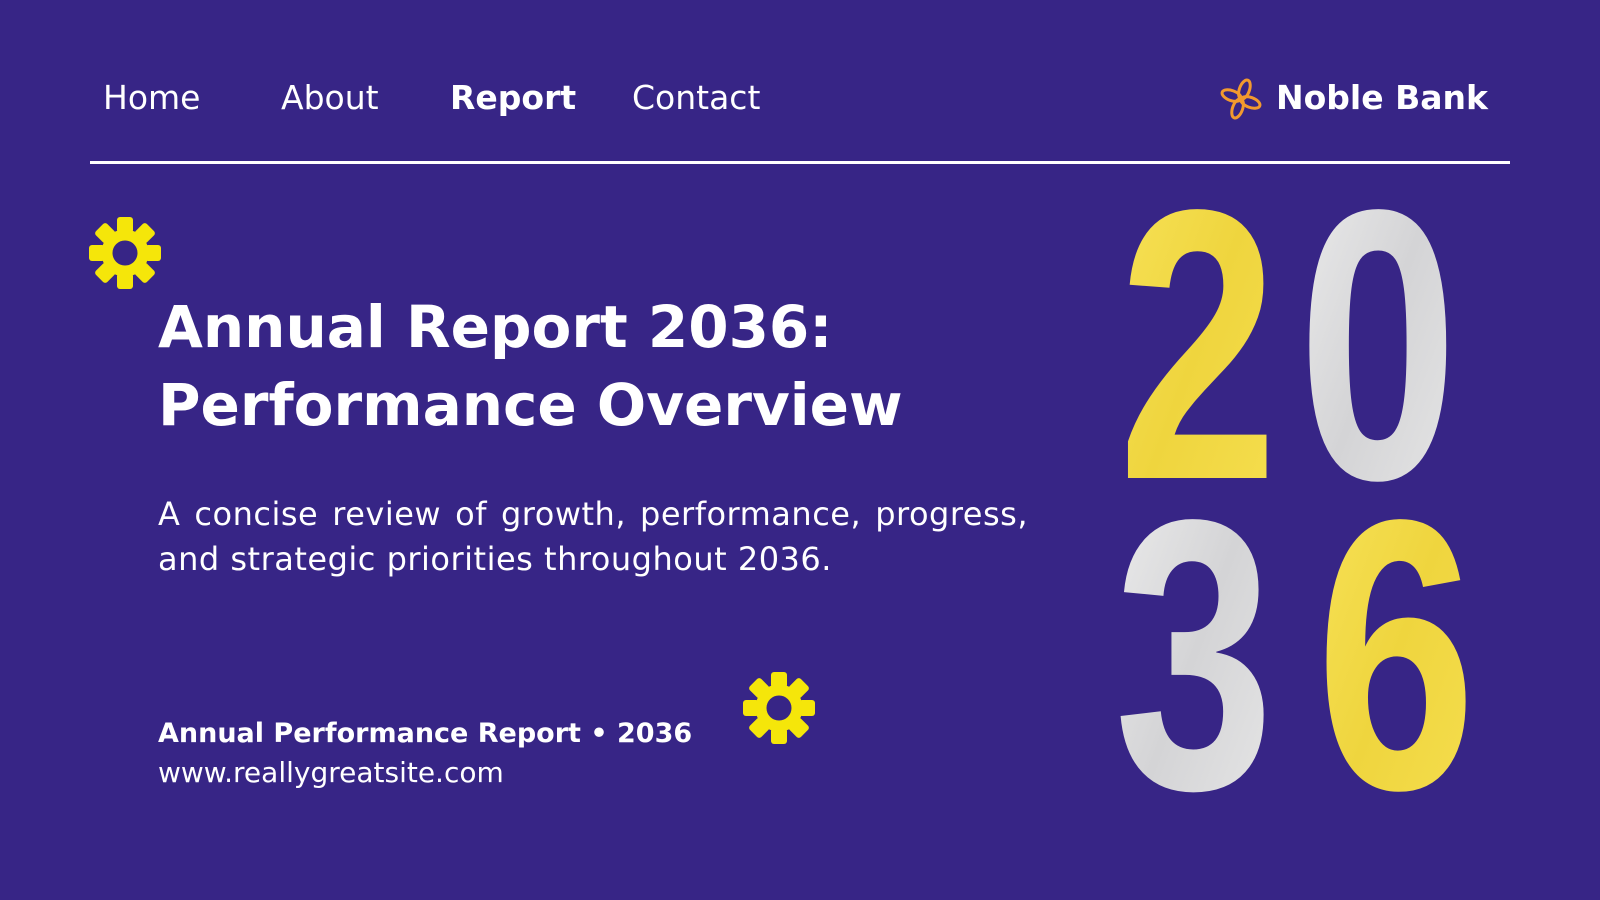 Image resolution: width=1600 pixels, height=900 pixels. What do you see at coordinates (331, 772) in the screenshot?
I see `website-url: www.reallygreatsite.com` at bounding box center [331, 772].